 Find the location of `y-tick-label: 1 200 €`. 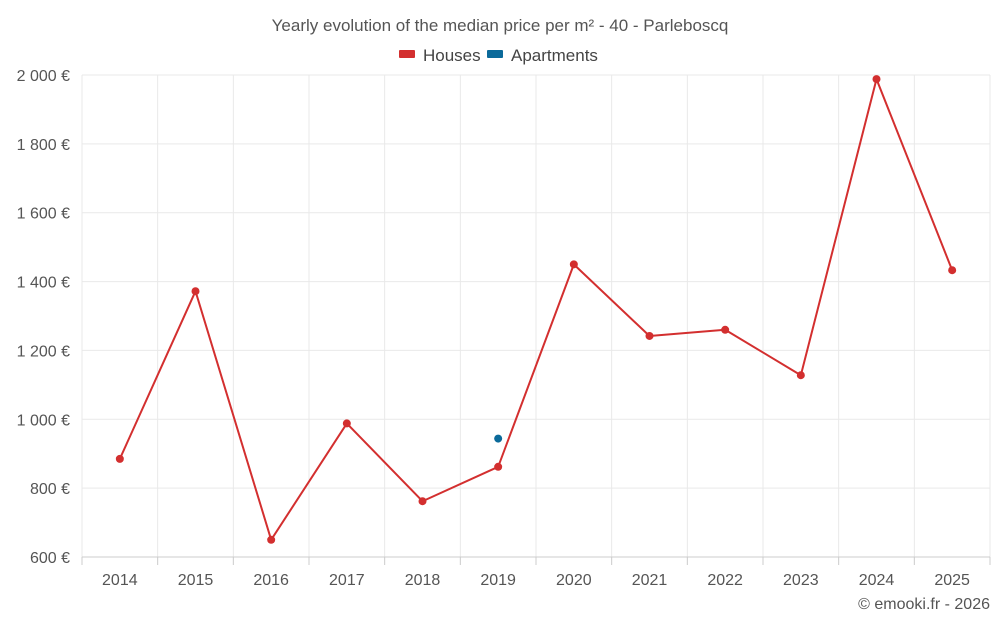

y-tick-label: 1 200 € is located at coordinates (43, 351).